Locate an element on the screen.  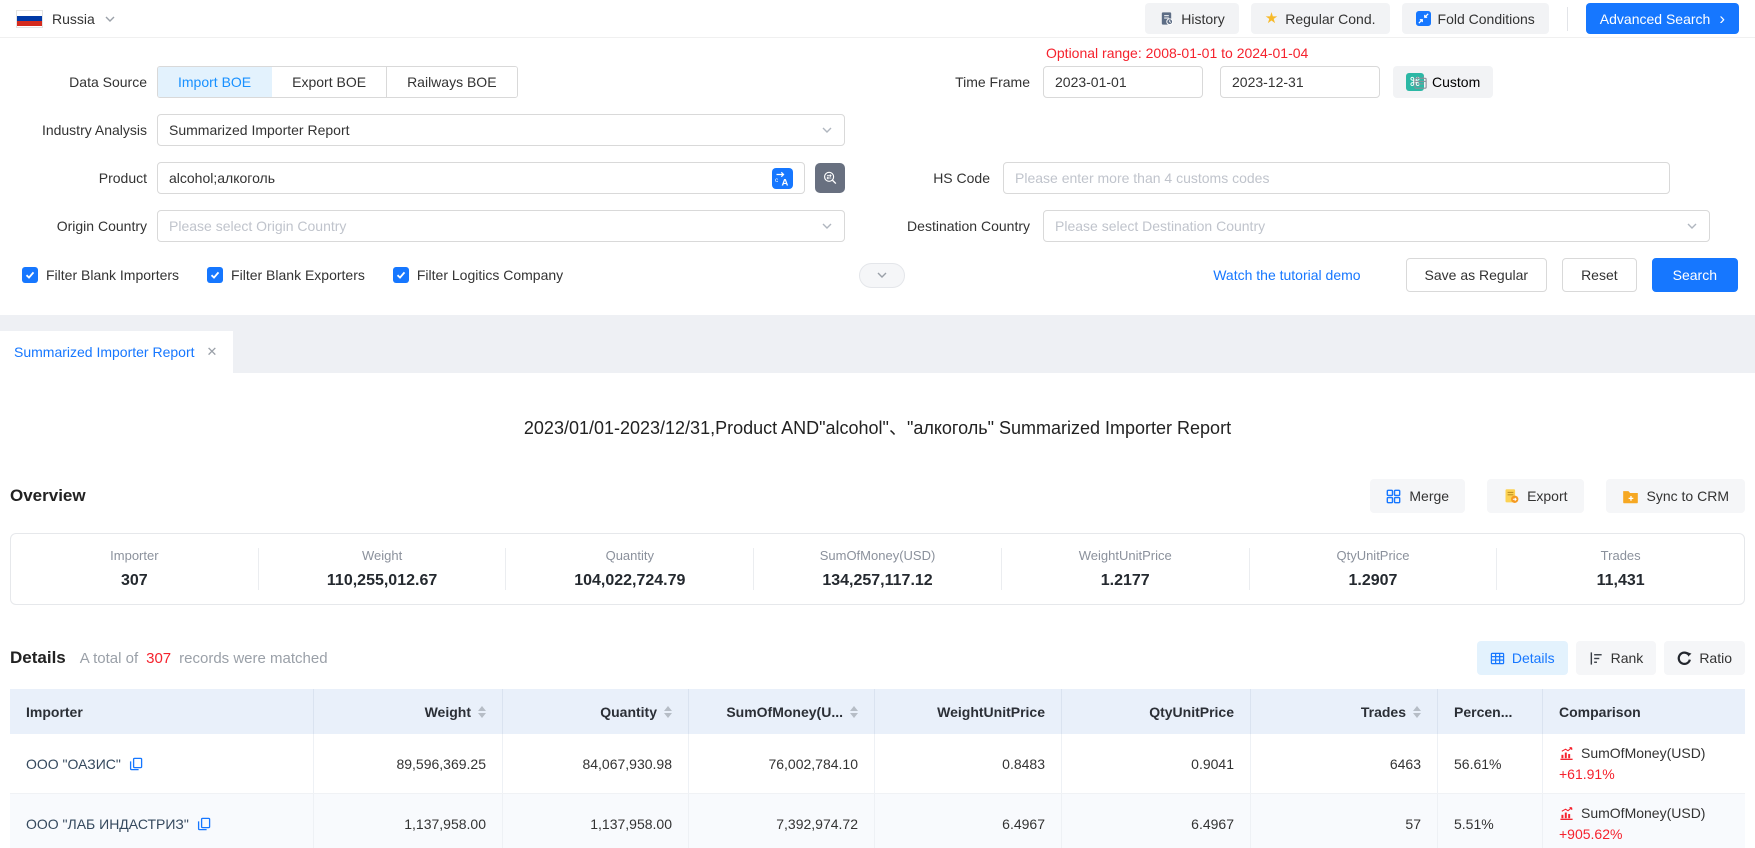
sync-to-crm-button: Sync to CRM is located at coordinates (1675, 496).